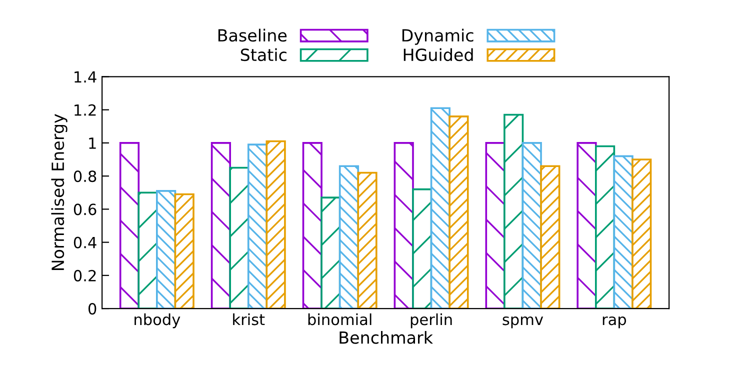 The image size is (756, 374). Describe the element at coordinates (92, 143) in the screenshot. I see `y-tick-label: 1` at that location.